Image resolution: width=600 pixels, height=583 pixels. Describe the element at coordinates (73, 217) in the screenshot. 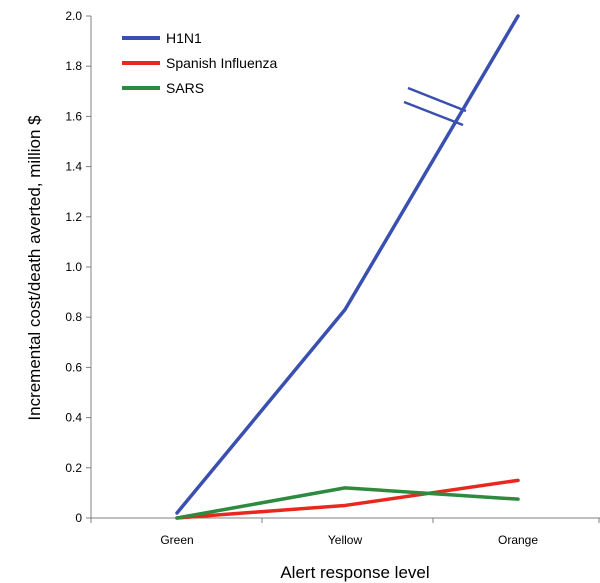

I see `y-tick-label: 1.2` at that location.